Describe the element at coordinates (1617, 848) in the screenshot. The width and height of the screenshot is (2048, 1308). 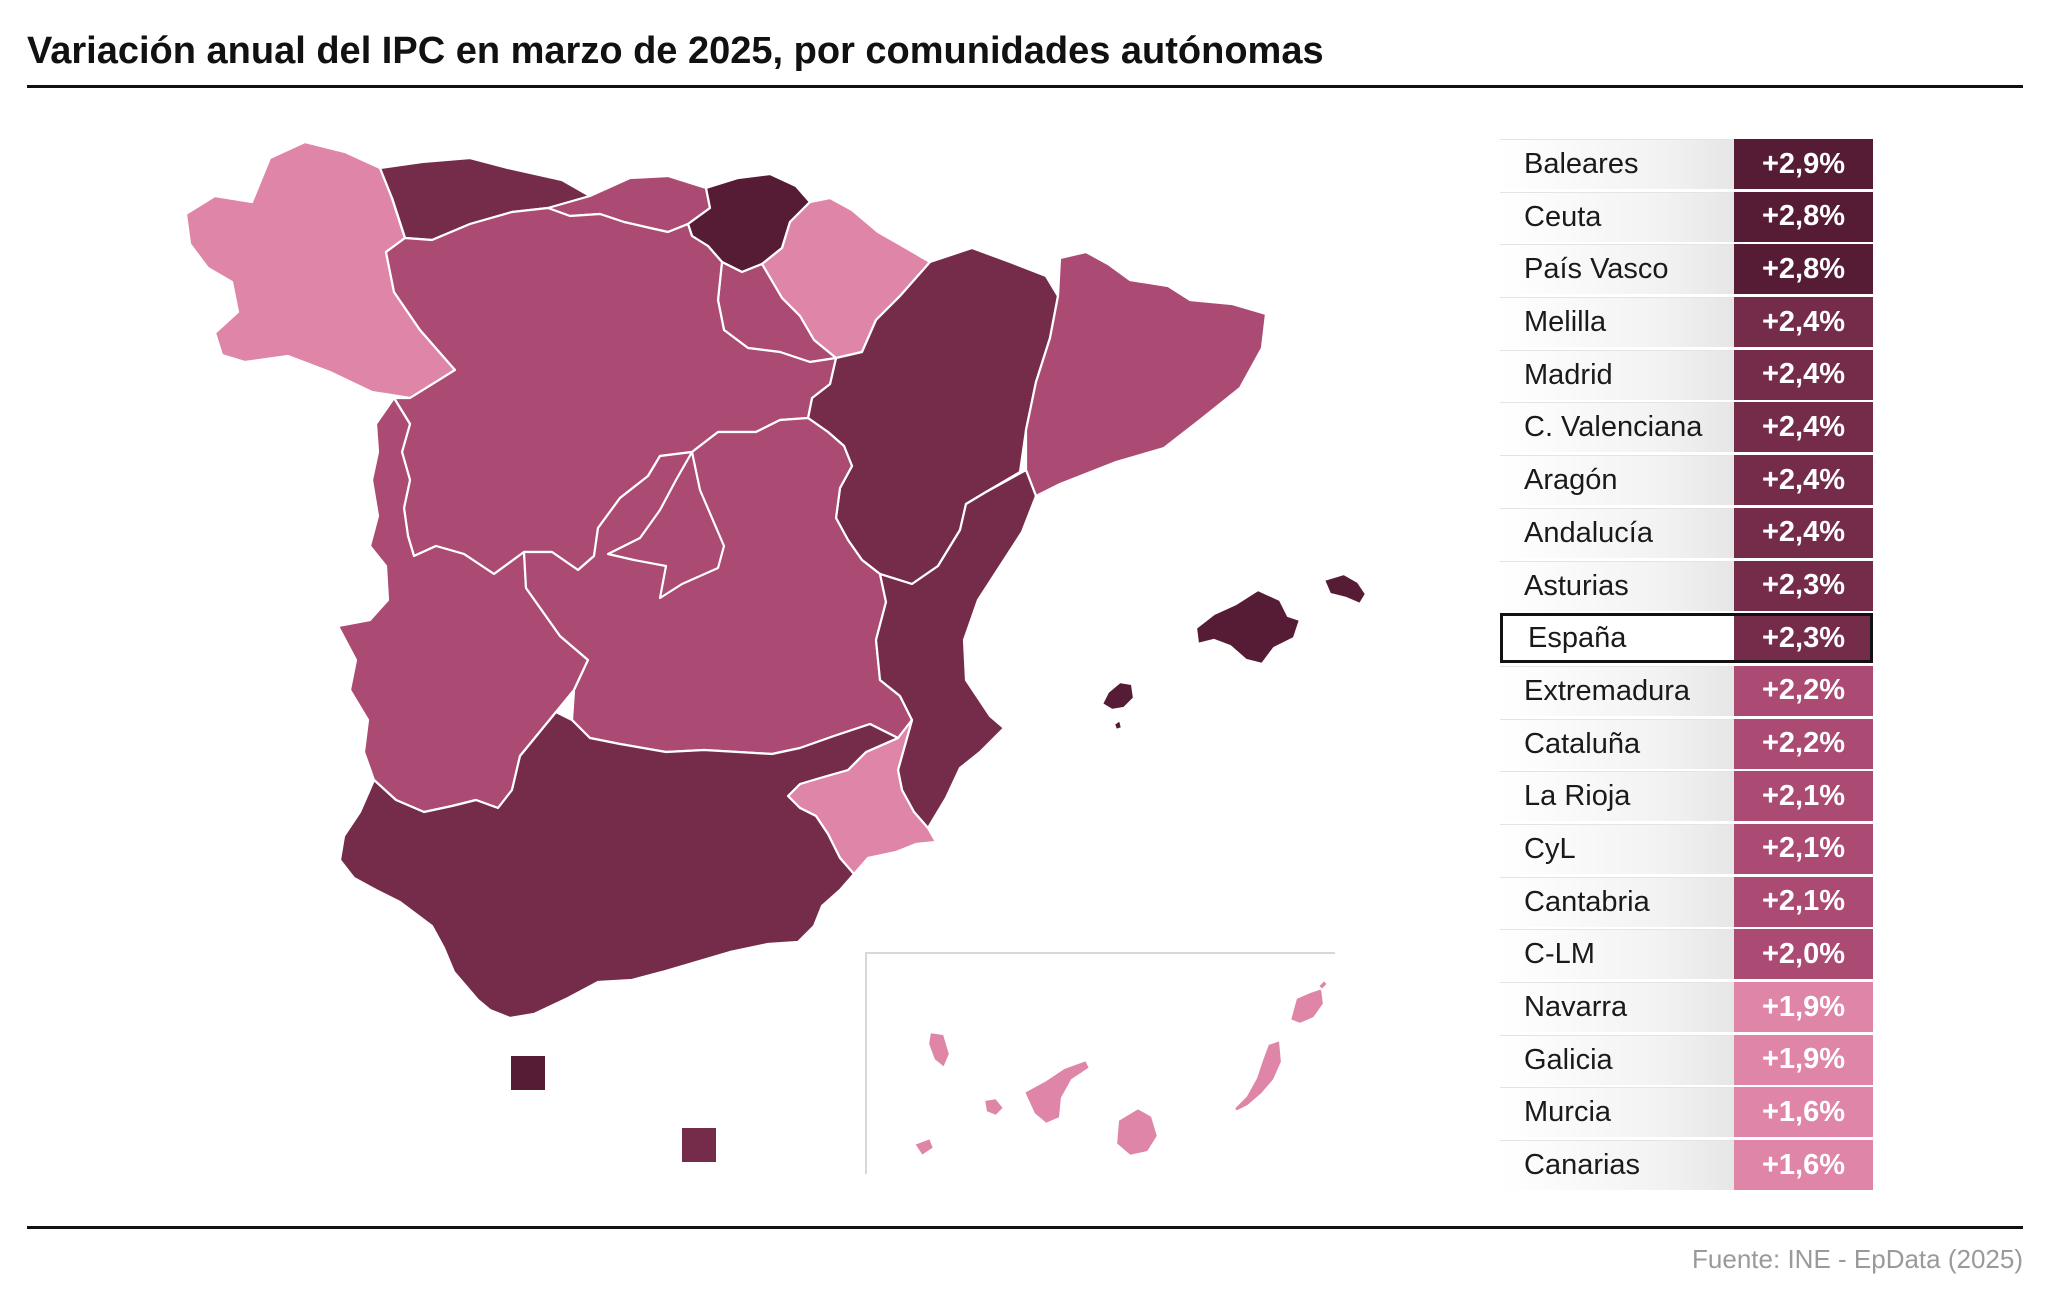
I see `row-name: CyL` at that location.